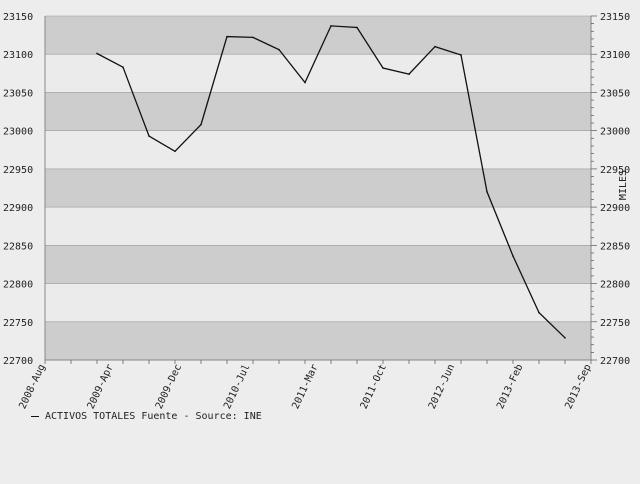  I want to click on y-tick-label-left: 23150, so click(18, 17).